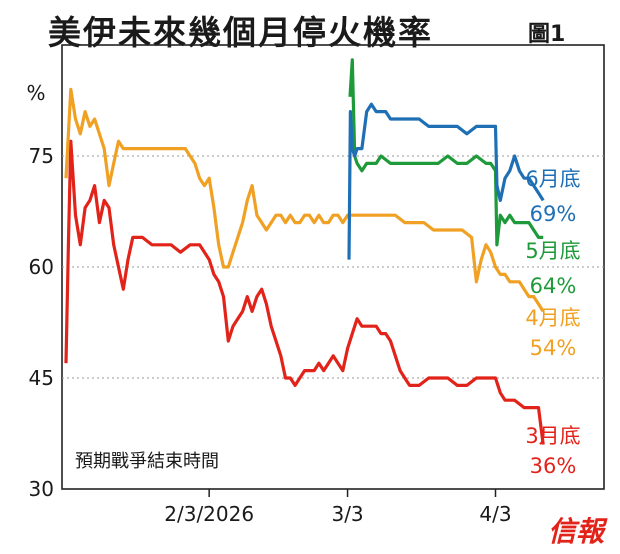 The image size is (620, 554). I want to click on y-axis-unit: %, so click(35, 93).